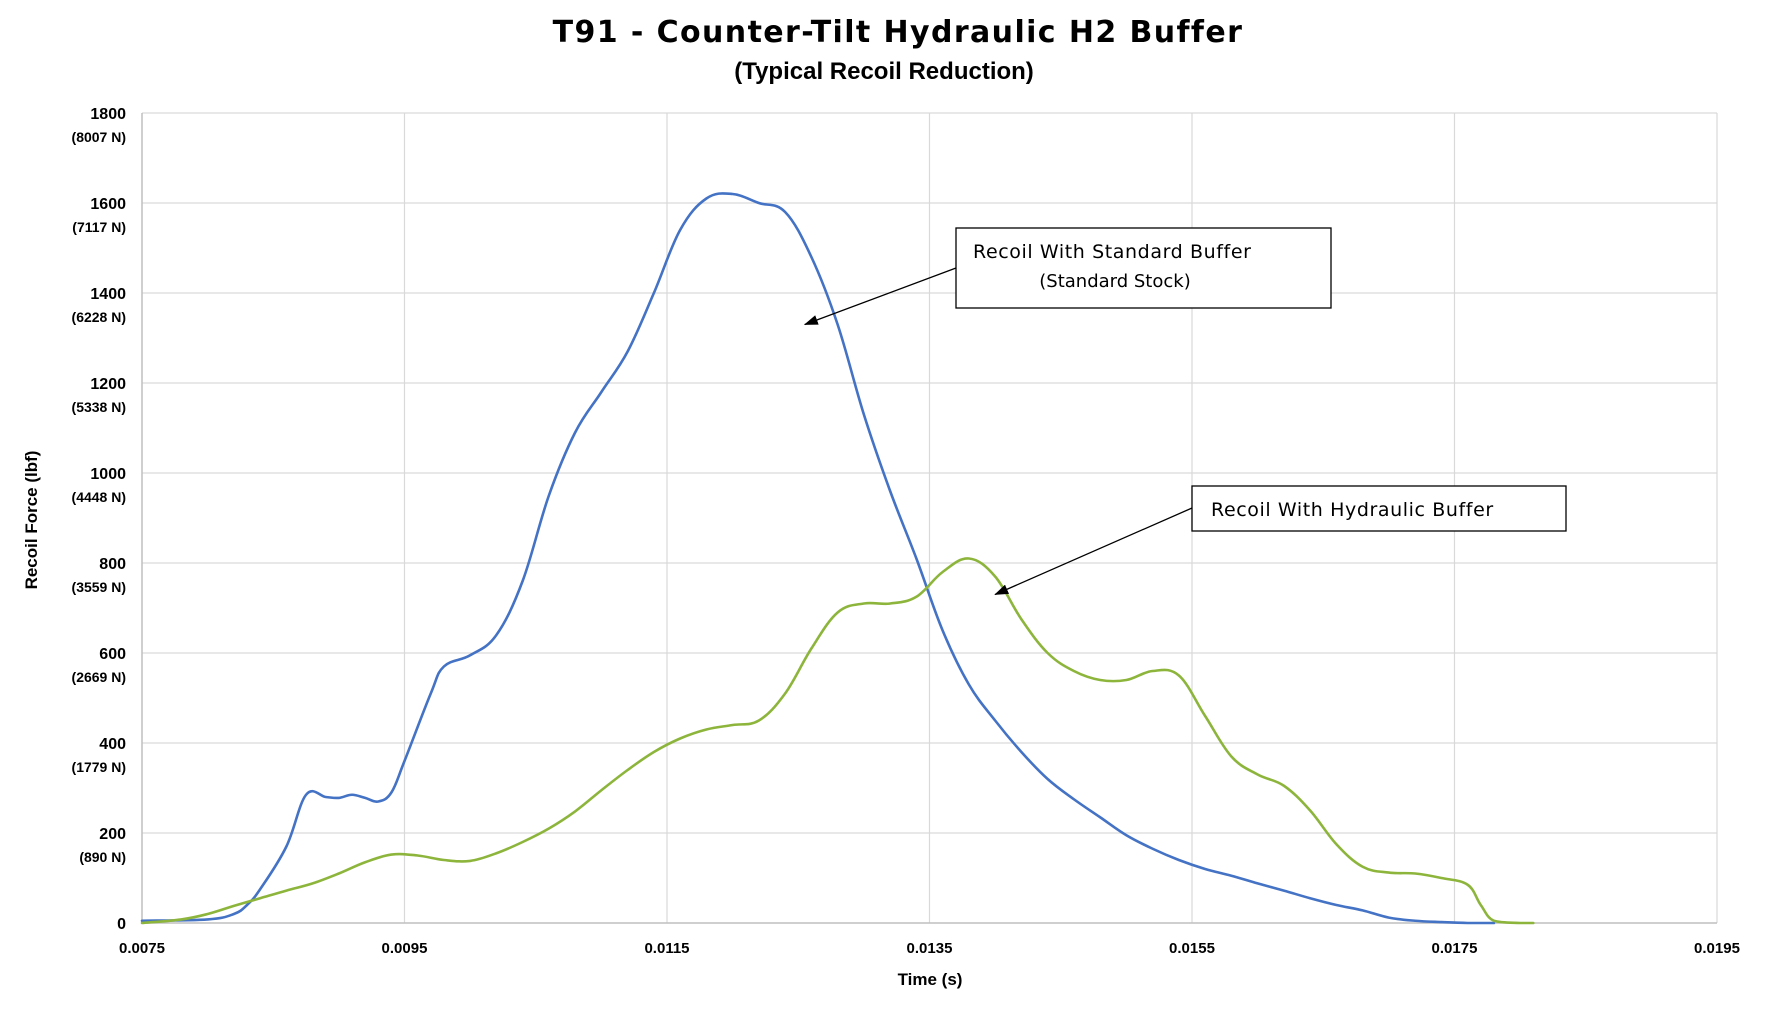 This screenshot has height=1017, width=1767. What do you see at coordinates (99, 317) in the screenshot?
I see `y-tick-newtons: (6228 N)` at bounding box center [99, 317].